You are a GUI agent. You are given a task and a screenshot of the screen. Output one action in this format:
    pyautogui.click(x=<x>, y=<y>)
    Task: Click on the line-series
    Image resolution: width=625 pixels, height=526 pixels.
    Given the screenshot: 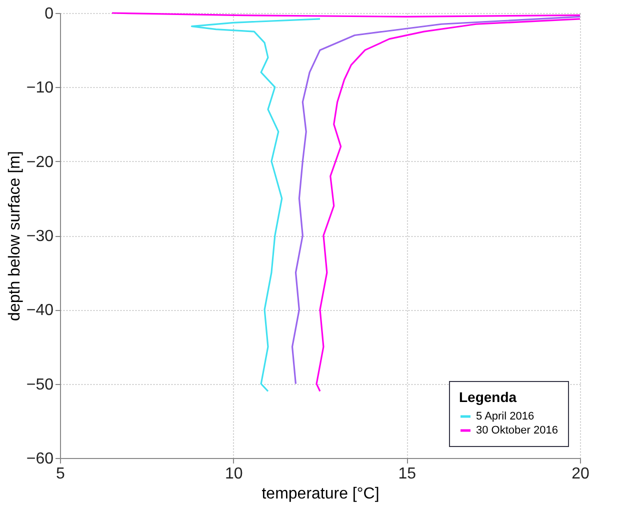 What is the action you would take?
    pyautogui.click(x=255, y=205)
    